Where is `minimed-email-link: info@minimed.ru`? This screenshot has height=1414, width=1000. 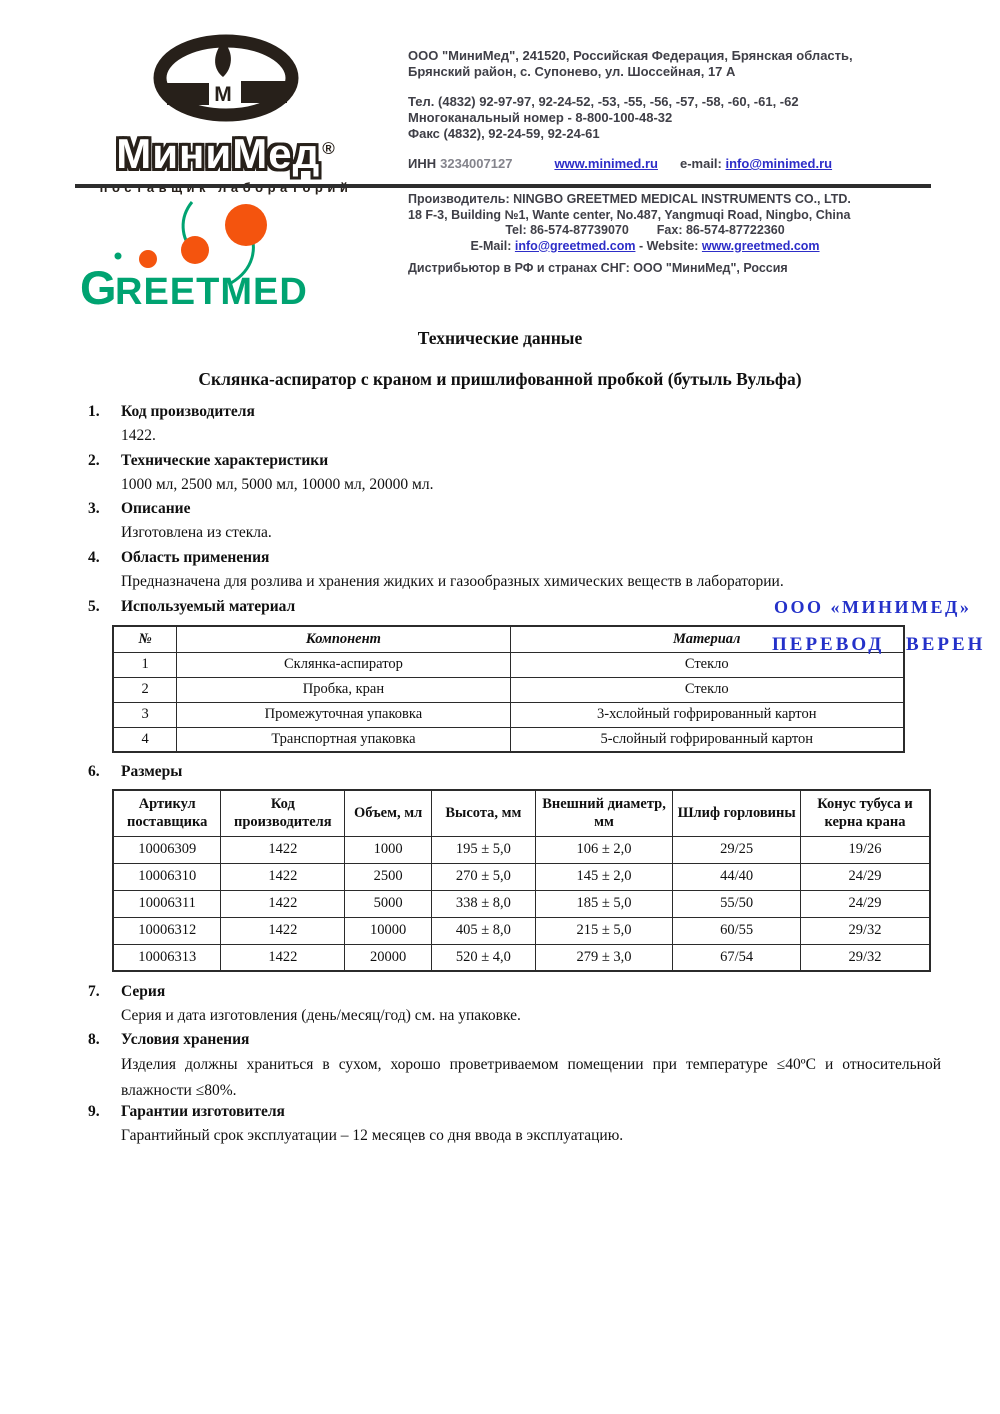
minimed-email-link: info@minimed.ru is located at coordinates (779, 163).